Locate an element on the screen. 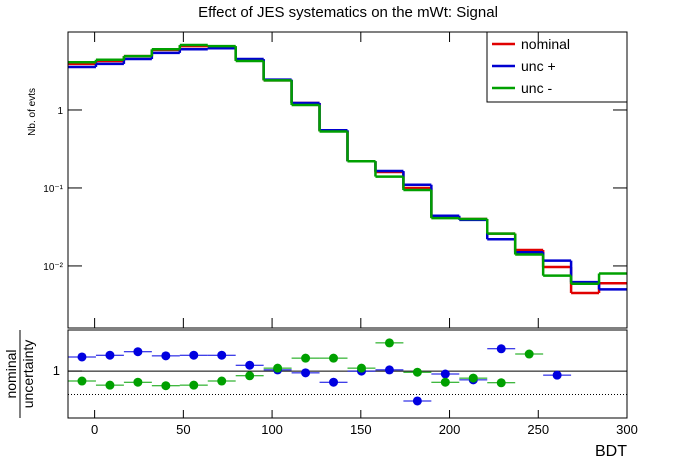 The image size is (696, 472). ratio-label-top: nominal is located at coordinates (11, 373).